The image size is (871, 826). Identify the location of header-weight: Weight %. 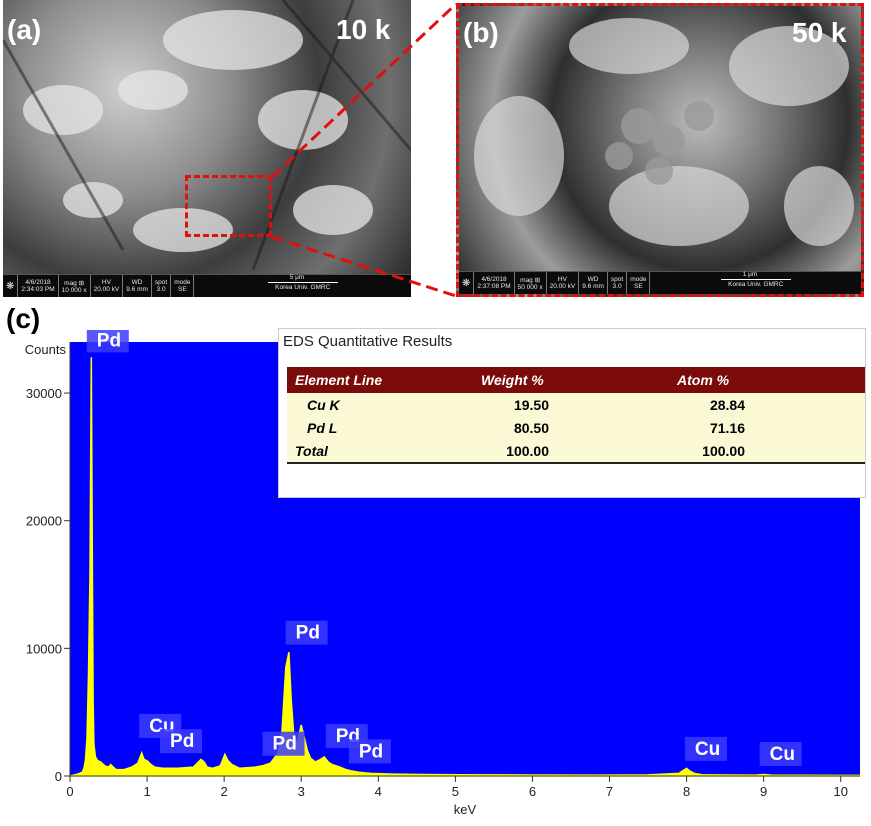
(571, 380).